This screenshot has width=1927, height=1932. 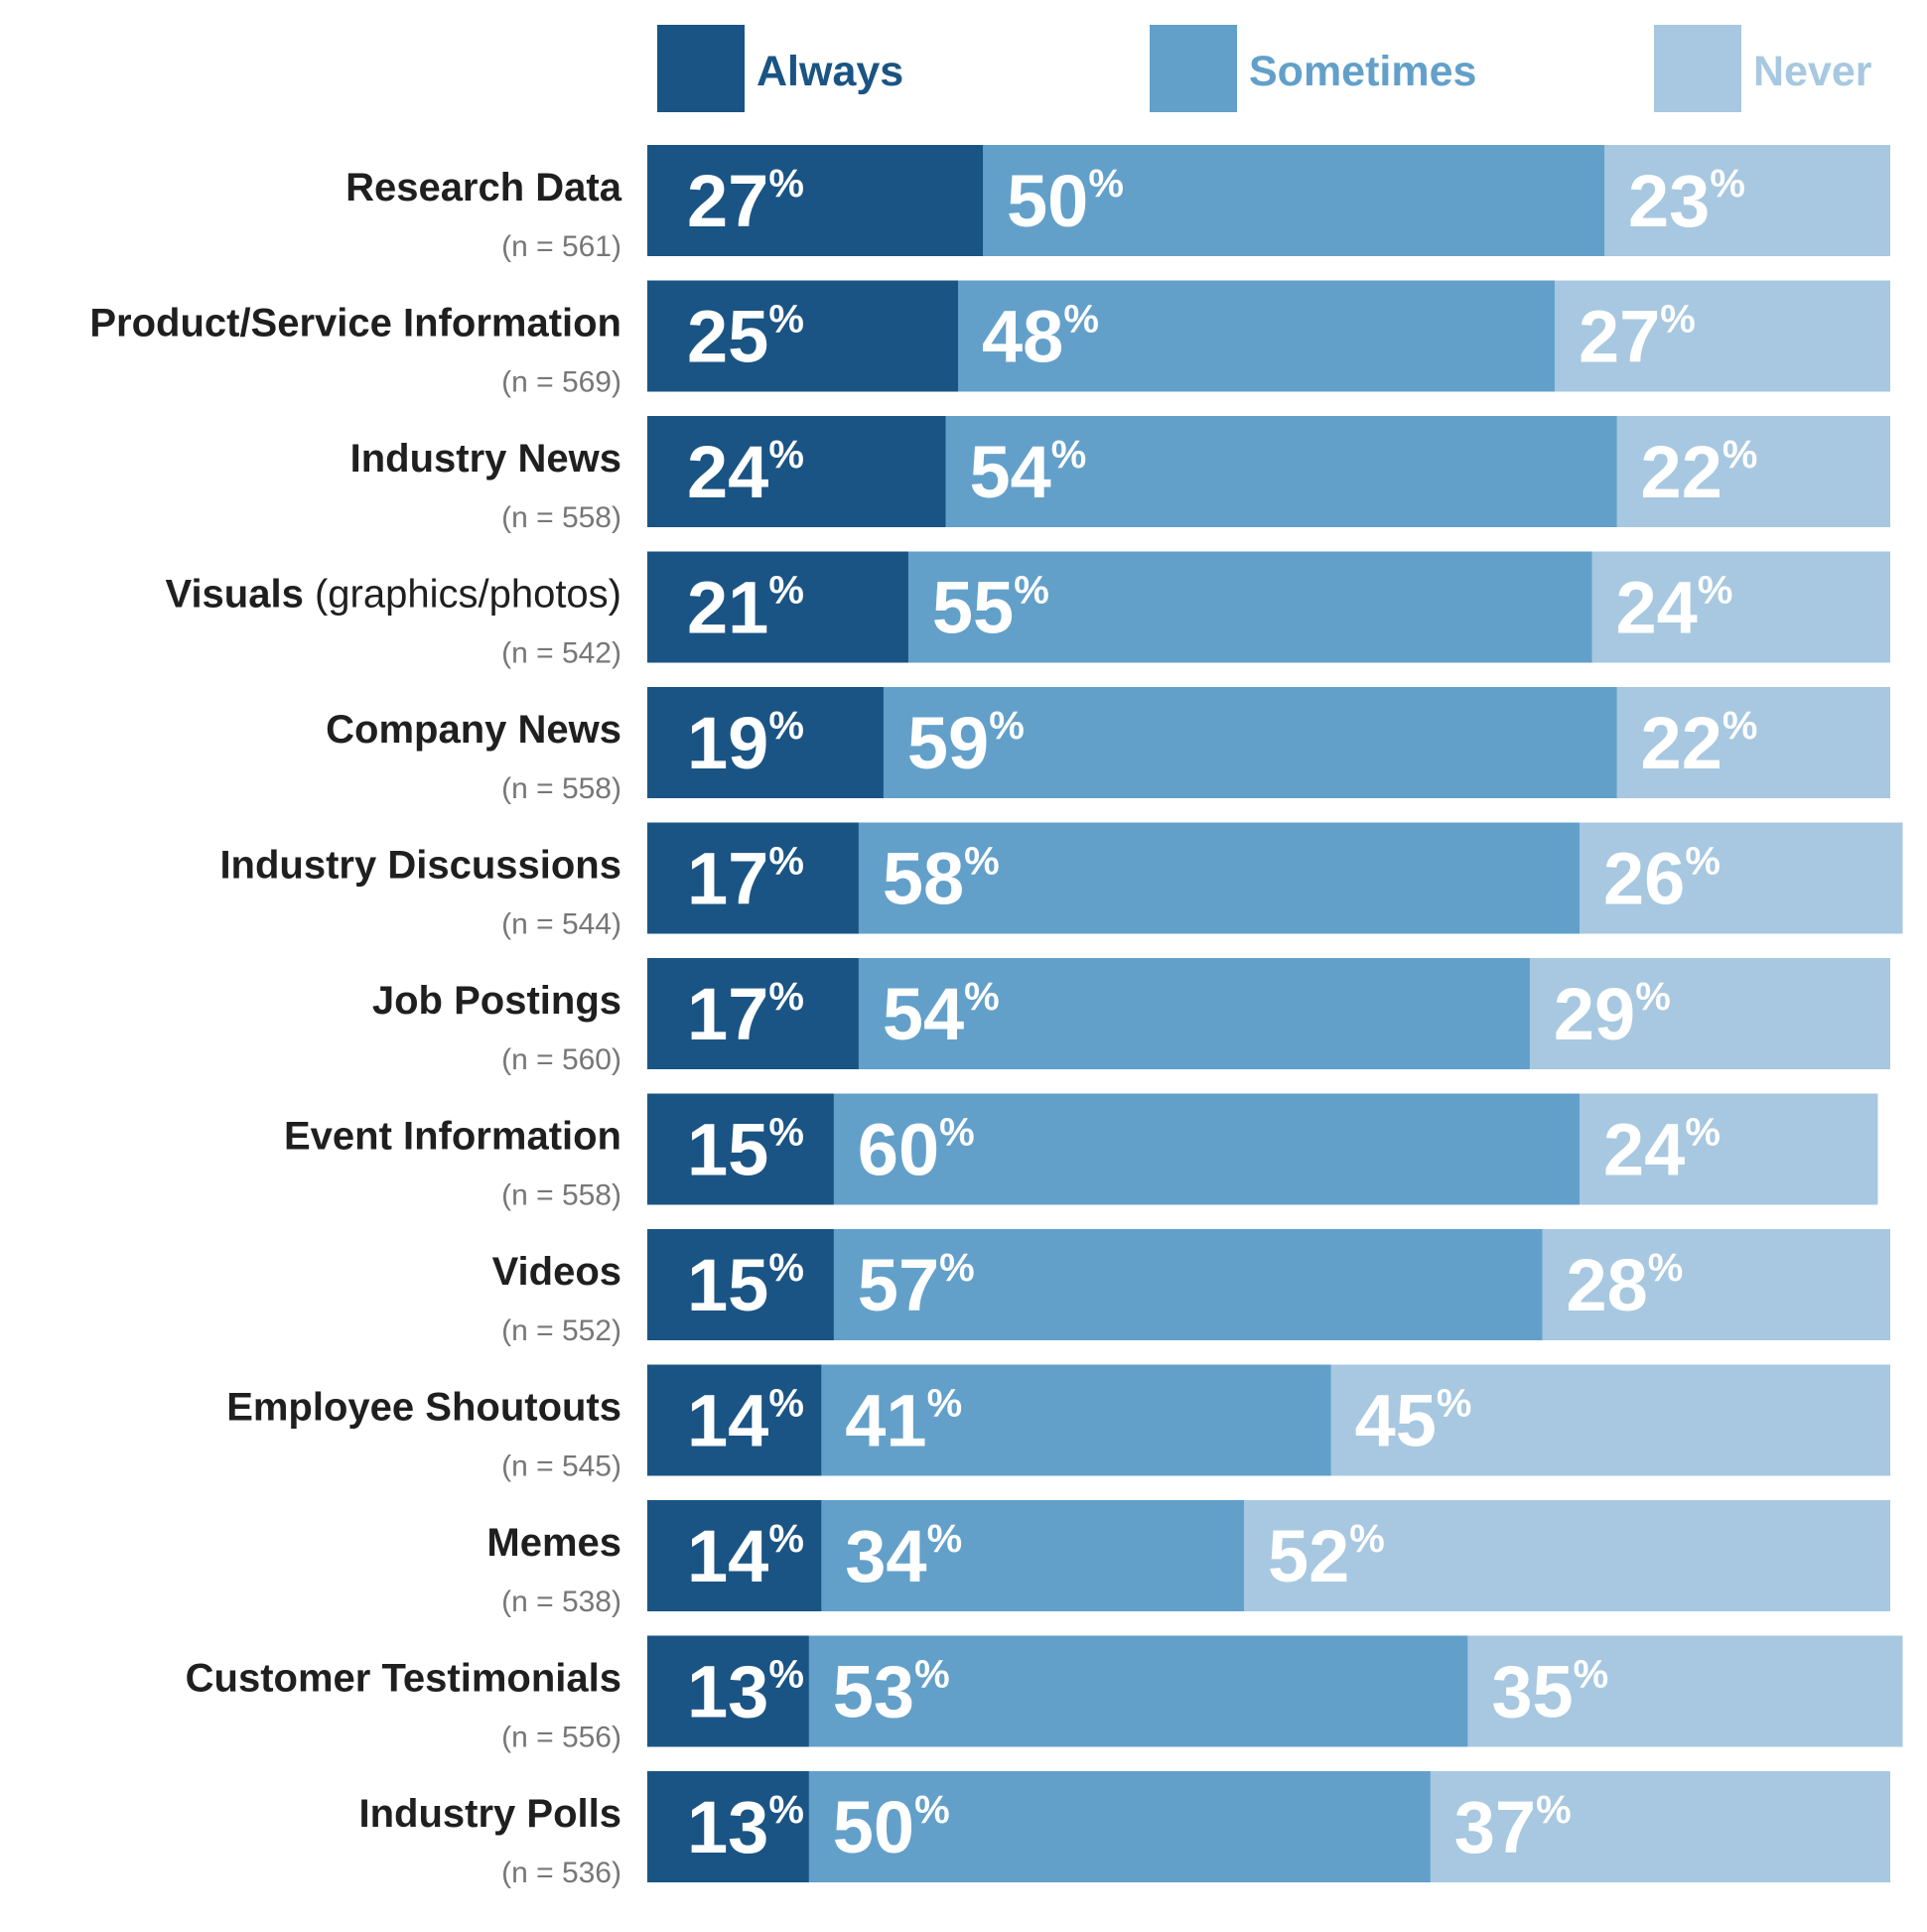 What do you see at coordinates (892, 1692) in the screenshot?
I see `value-label-sometimes: 53%` at bounding box center [892, 1692].